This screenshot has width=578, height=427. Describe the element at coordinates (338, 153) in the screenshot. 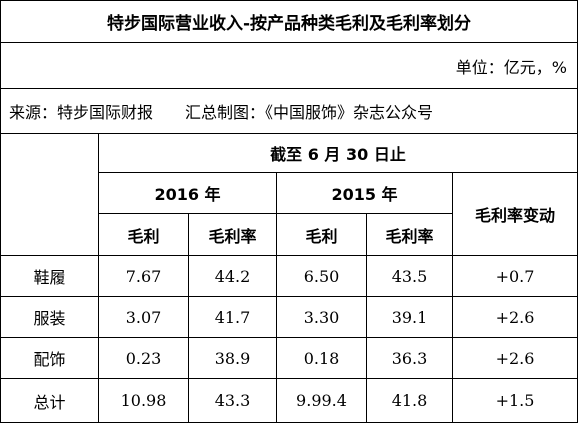

I see `period-header: 截至 6 月 30 日止` at that location.